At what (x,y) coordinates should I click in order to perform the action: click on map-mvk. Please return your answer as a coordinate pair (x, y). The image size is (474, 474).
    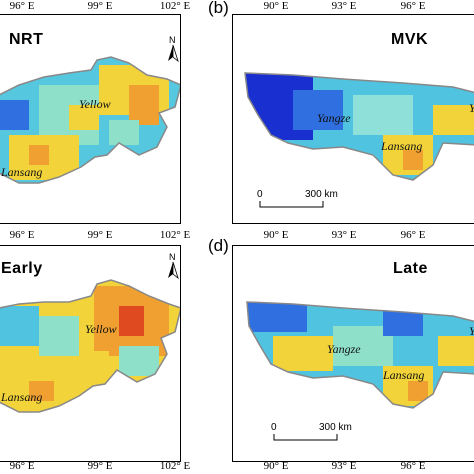
    Looking at the image, I should click on (359, 126).